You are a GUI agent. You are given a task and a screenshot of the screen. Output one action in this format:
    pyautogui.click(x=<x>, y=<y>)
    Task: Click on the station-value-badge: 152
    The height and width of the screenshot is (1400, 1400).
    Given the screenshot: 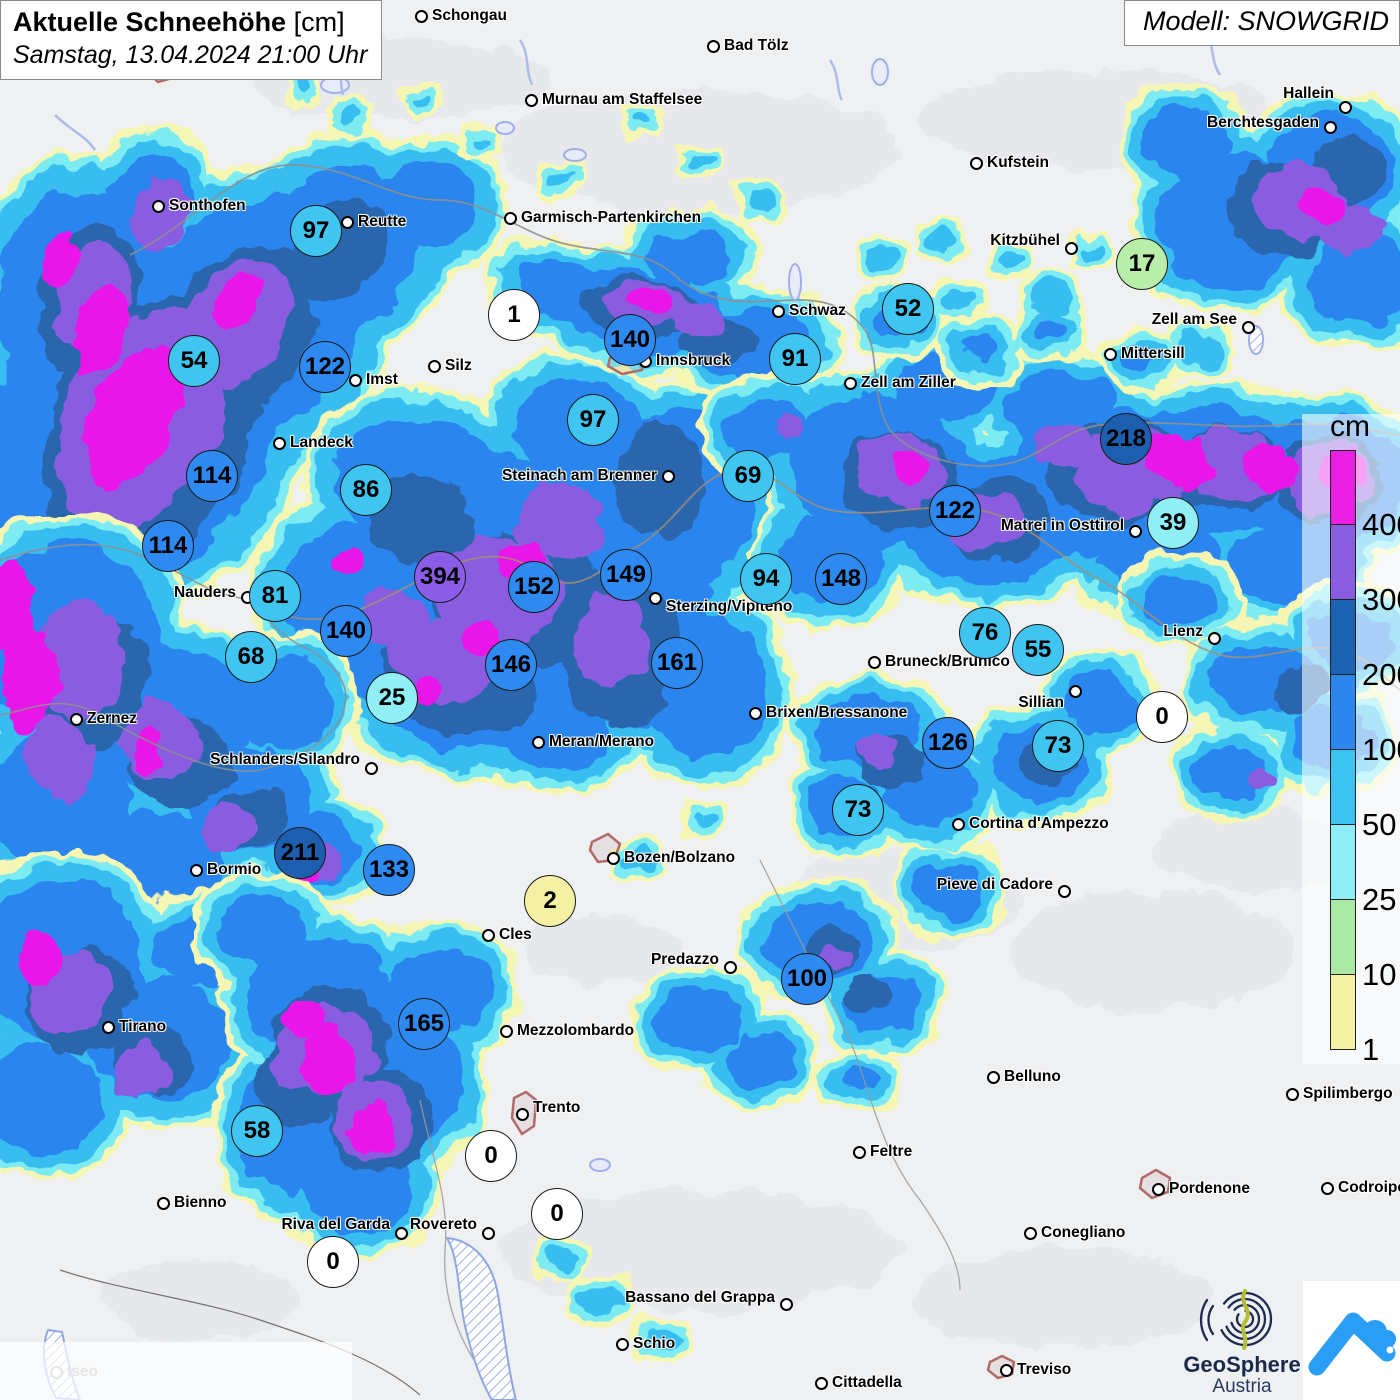 What is the action you would take?
    pyautogui.click(x=534, y=587)
    